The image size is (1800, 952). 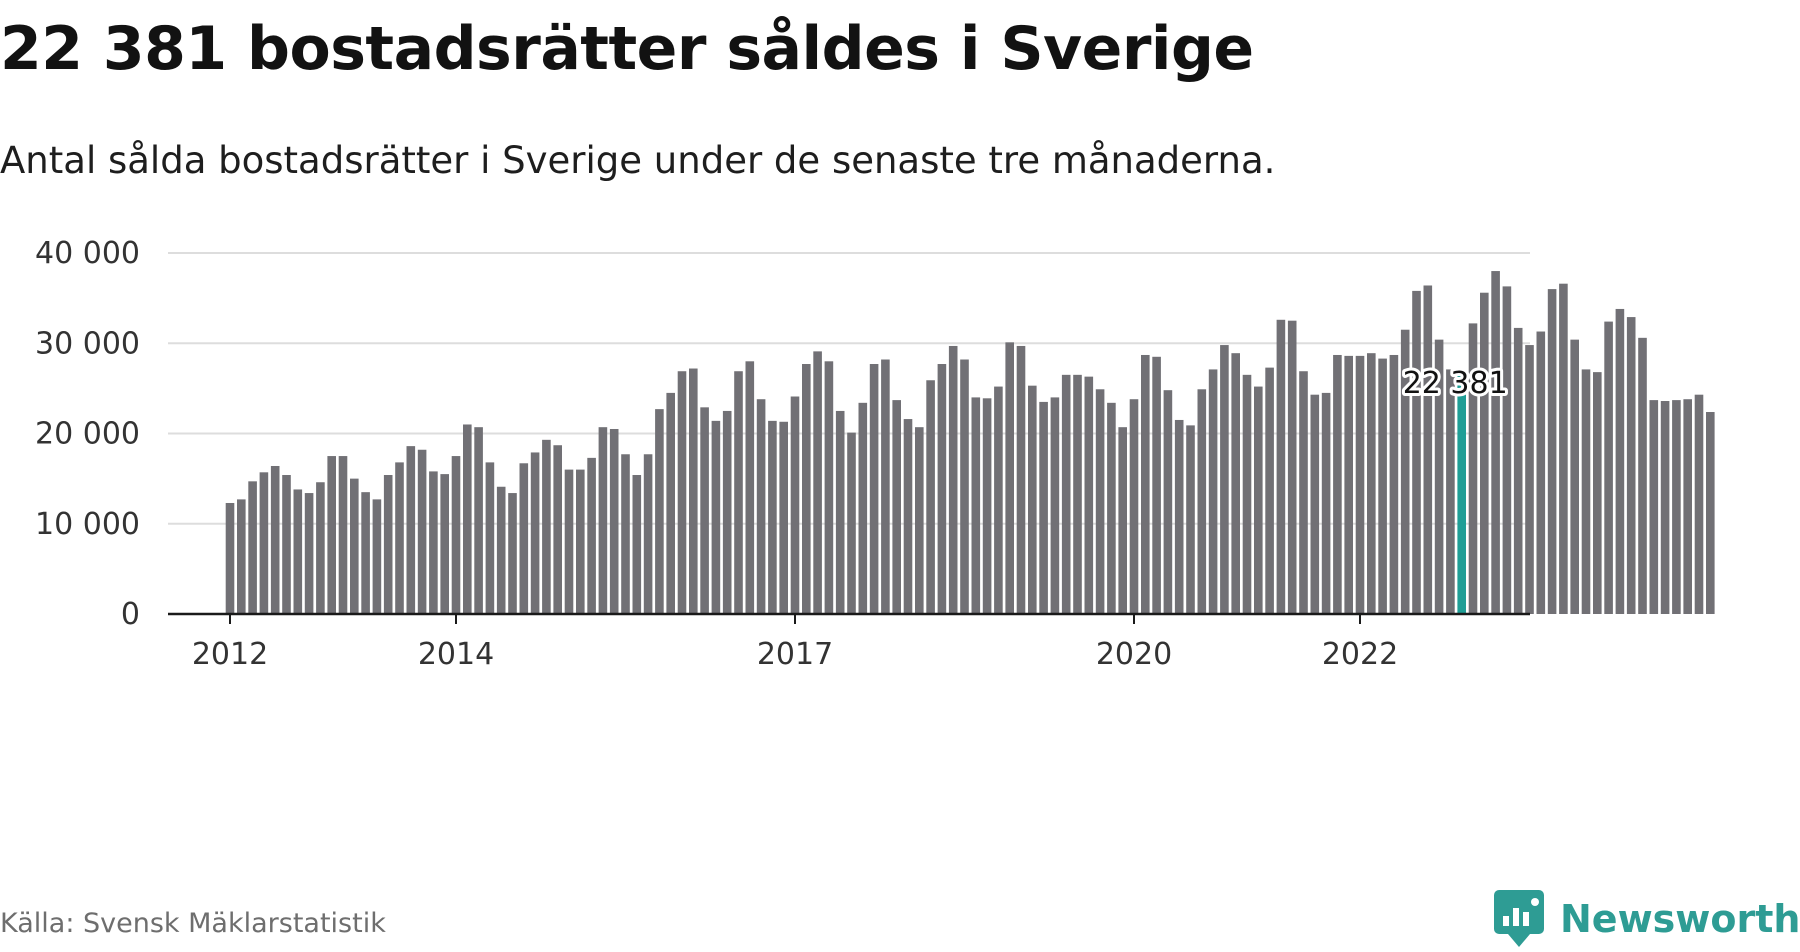 I want to click on value-labels: 22 381, so click(x=1455, y=383).